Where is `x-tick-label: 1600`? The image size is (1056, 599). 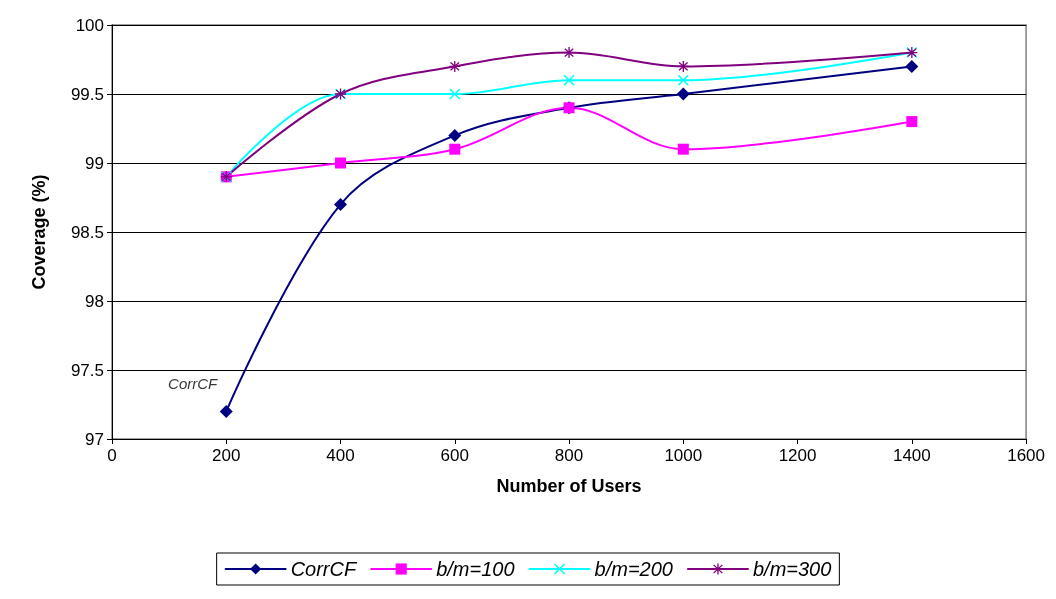 x-tick-label: 1600 is located at coordinates (1026, 455).